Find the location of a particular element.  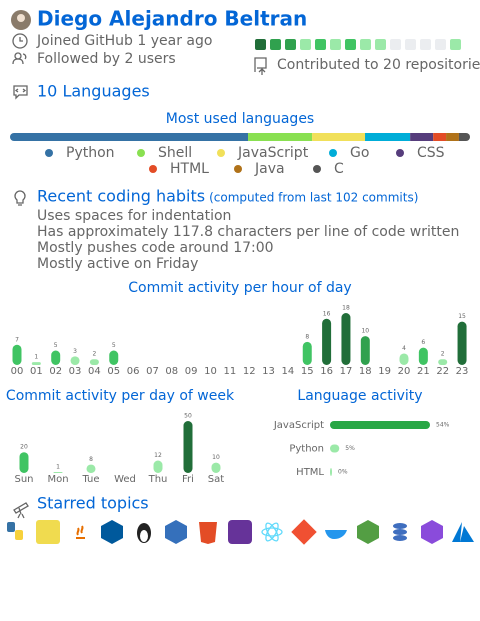

activity-value: 0% is located at coordinates (343, 472).